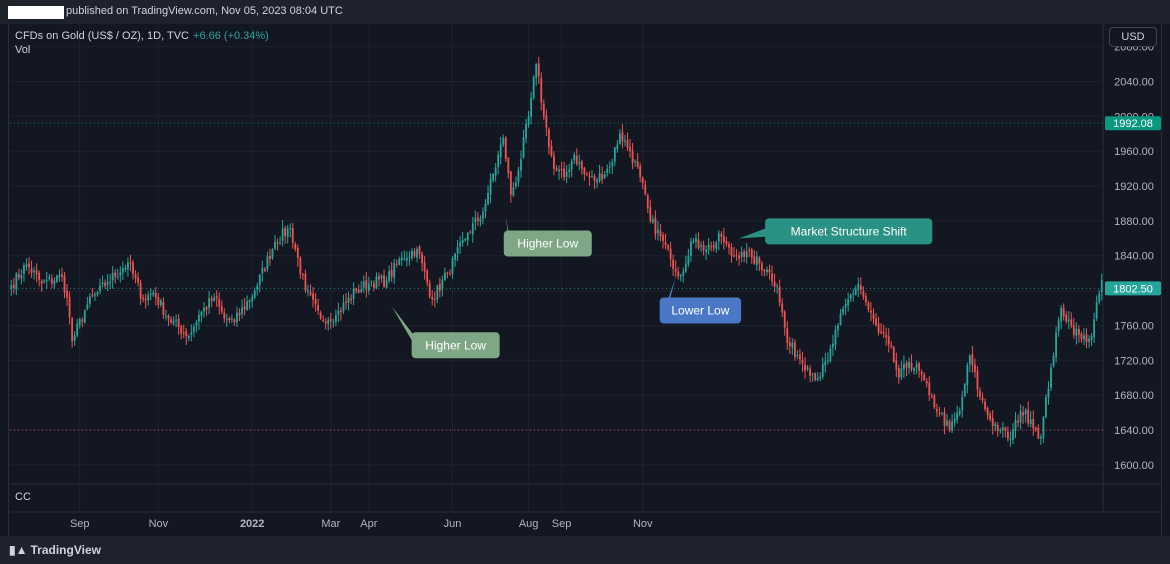 Image resolution: width=1170 pixels, height=564 pixels. Describe the element at coordinates (1133, 124) in the screenshot. I see `price-tag-label: 1992.08` at that location.